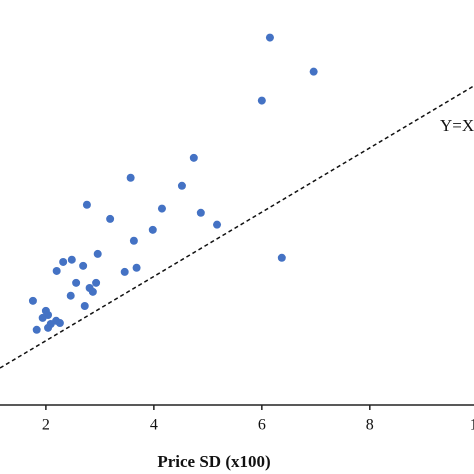 The image size is (474, 474). What do you see at coordinates (46, 425) in the screenshot?
I see `x-tick-label: 2` at bounding box center [46, 425].